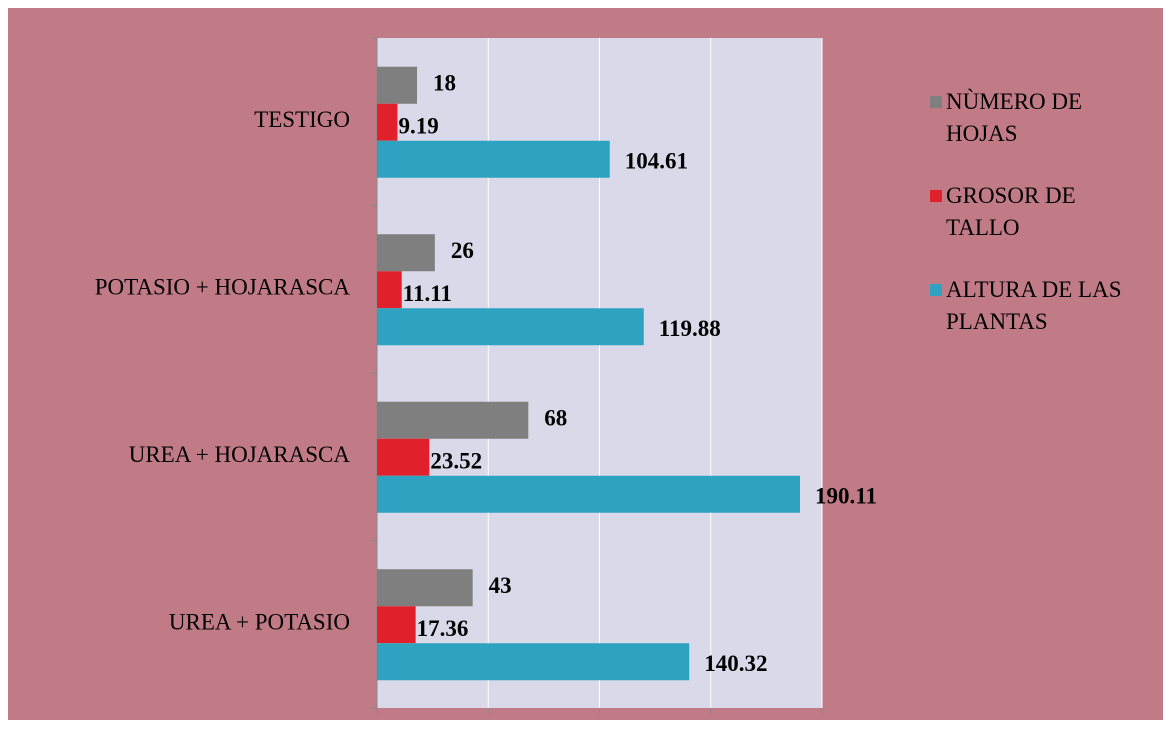 The height and width of the screenshot is (729, 1171). I want to click on legend-entry: GROSOR DE TALLO, so click(1030, 212).